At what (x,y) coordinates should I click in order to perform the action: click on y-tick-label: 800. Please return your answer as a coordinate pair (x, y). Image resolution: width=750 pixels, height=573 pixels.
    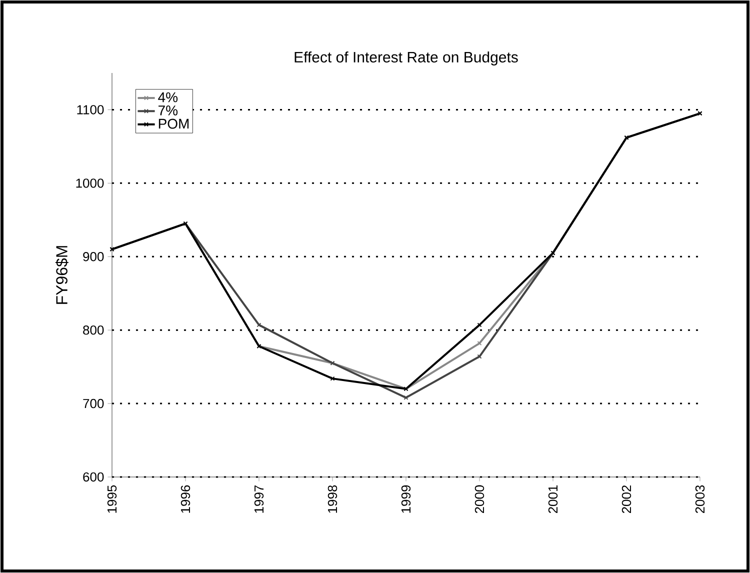
    Looking at the image, I should click on (93, 330).